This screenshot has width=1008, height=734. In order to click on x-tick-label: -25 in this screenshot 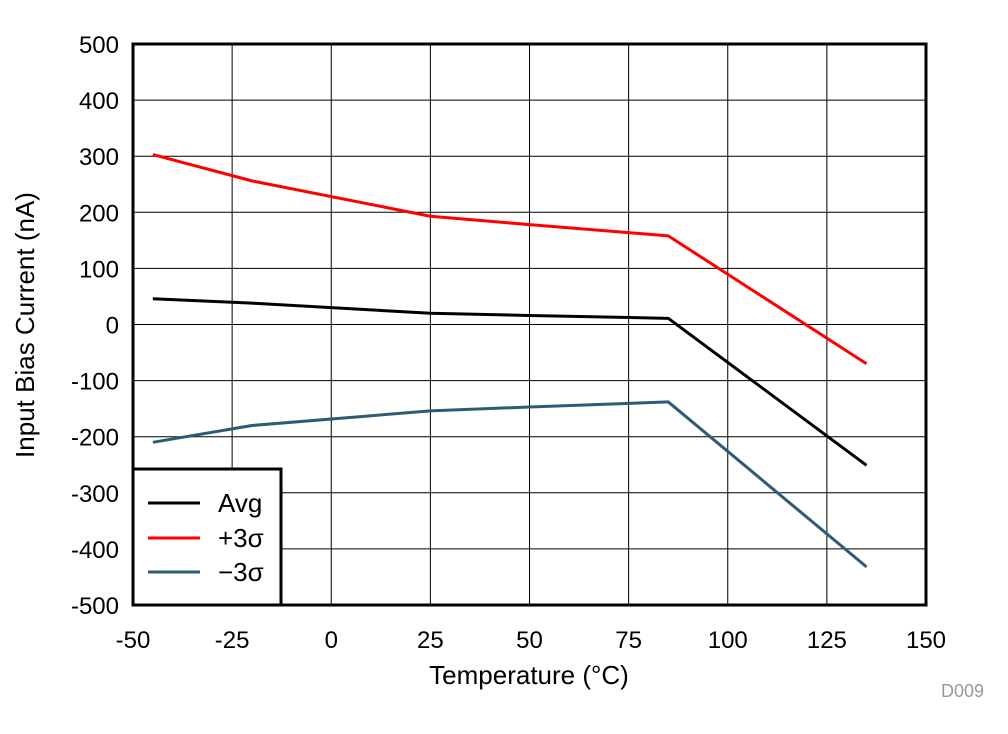, I will do `click(232, 640)`.